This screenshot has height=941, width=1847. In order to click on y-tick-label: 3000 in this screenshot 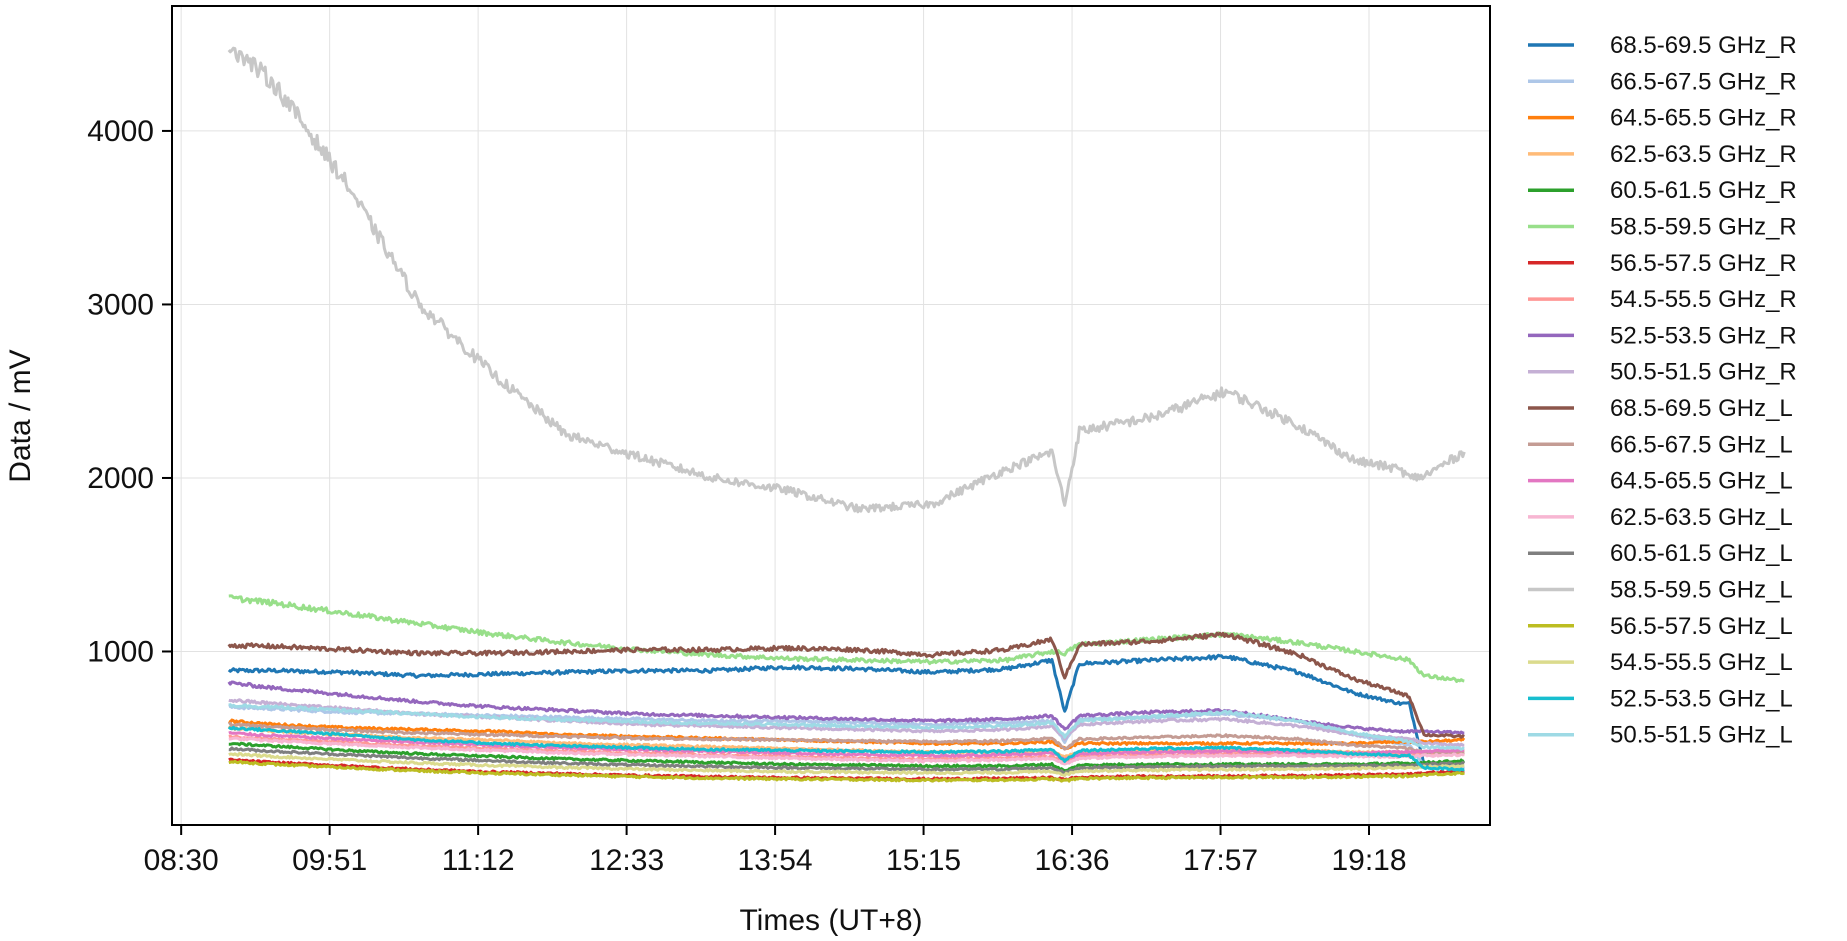, I will do `click(120, 304)`.